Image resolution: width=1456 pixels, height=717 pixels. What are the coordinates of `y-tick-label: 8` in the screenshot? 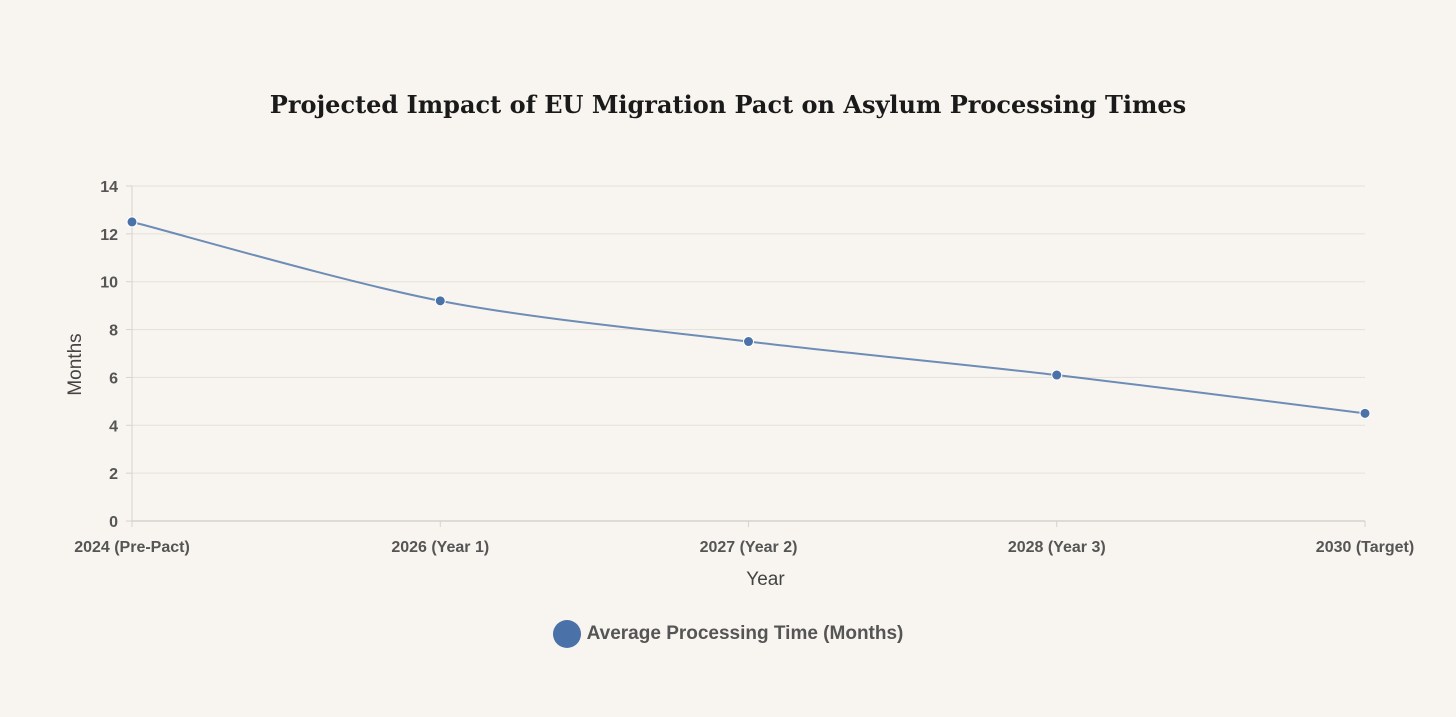 It's located at (113, 331).